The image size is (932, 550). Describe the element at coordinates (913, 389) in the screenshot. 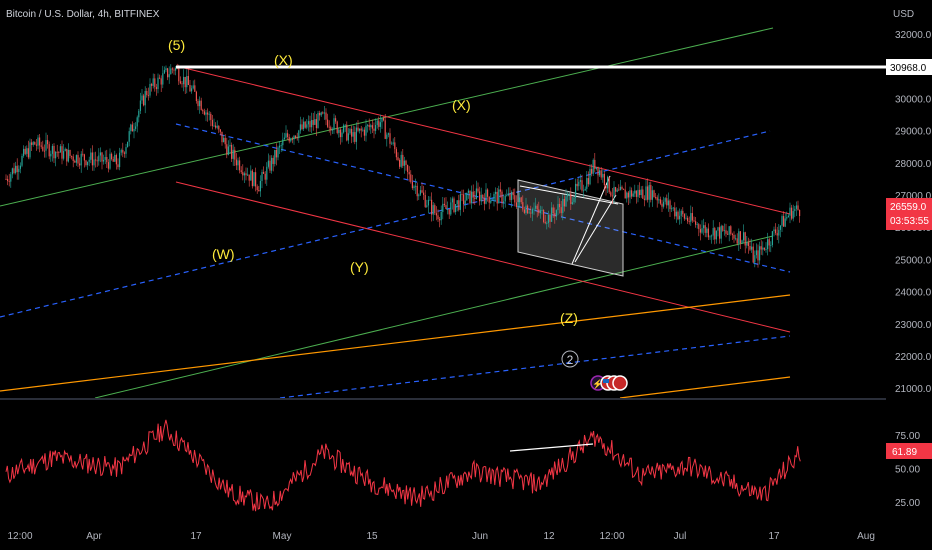

I see `price-tick-label: 21000.0` at that location.